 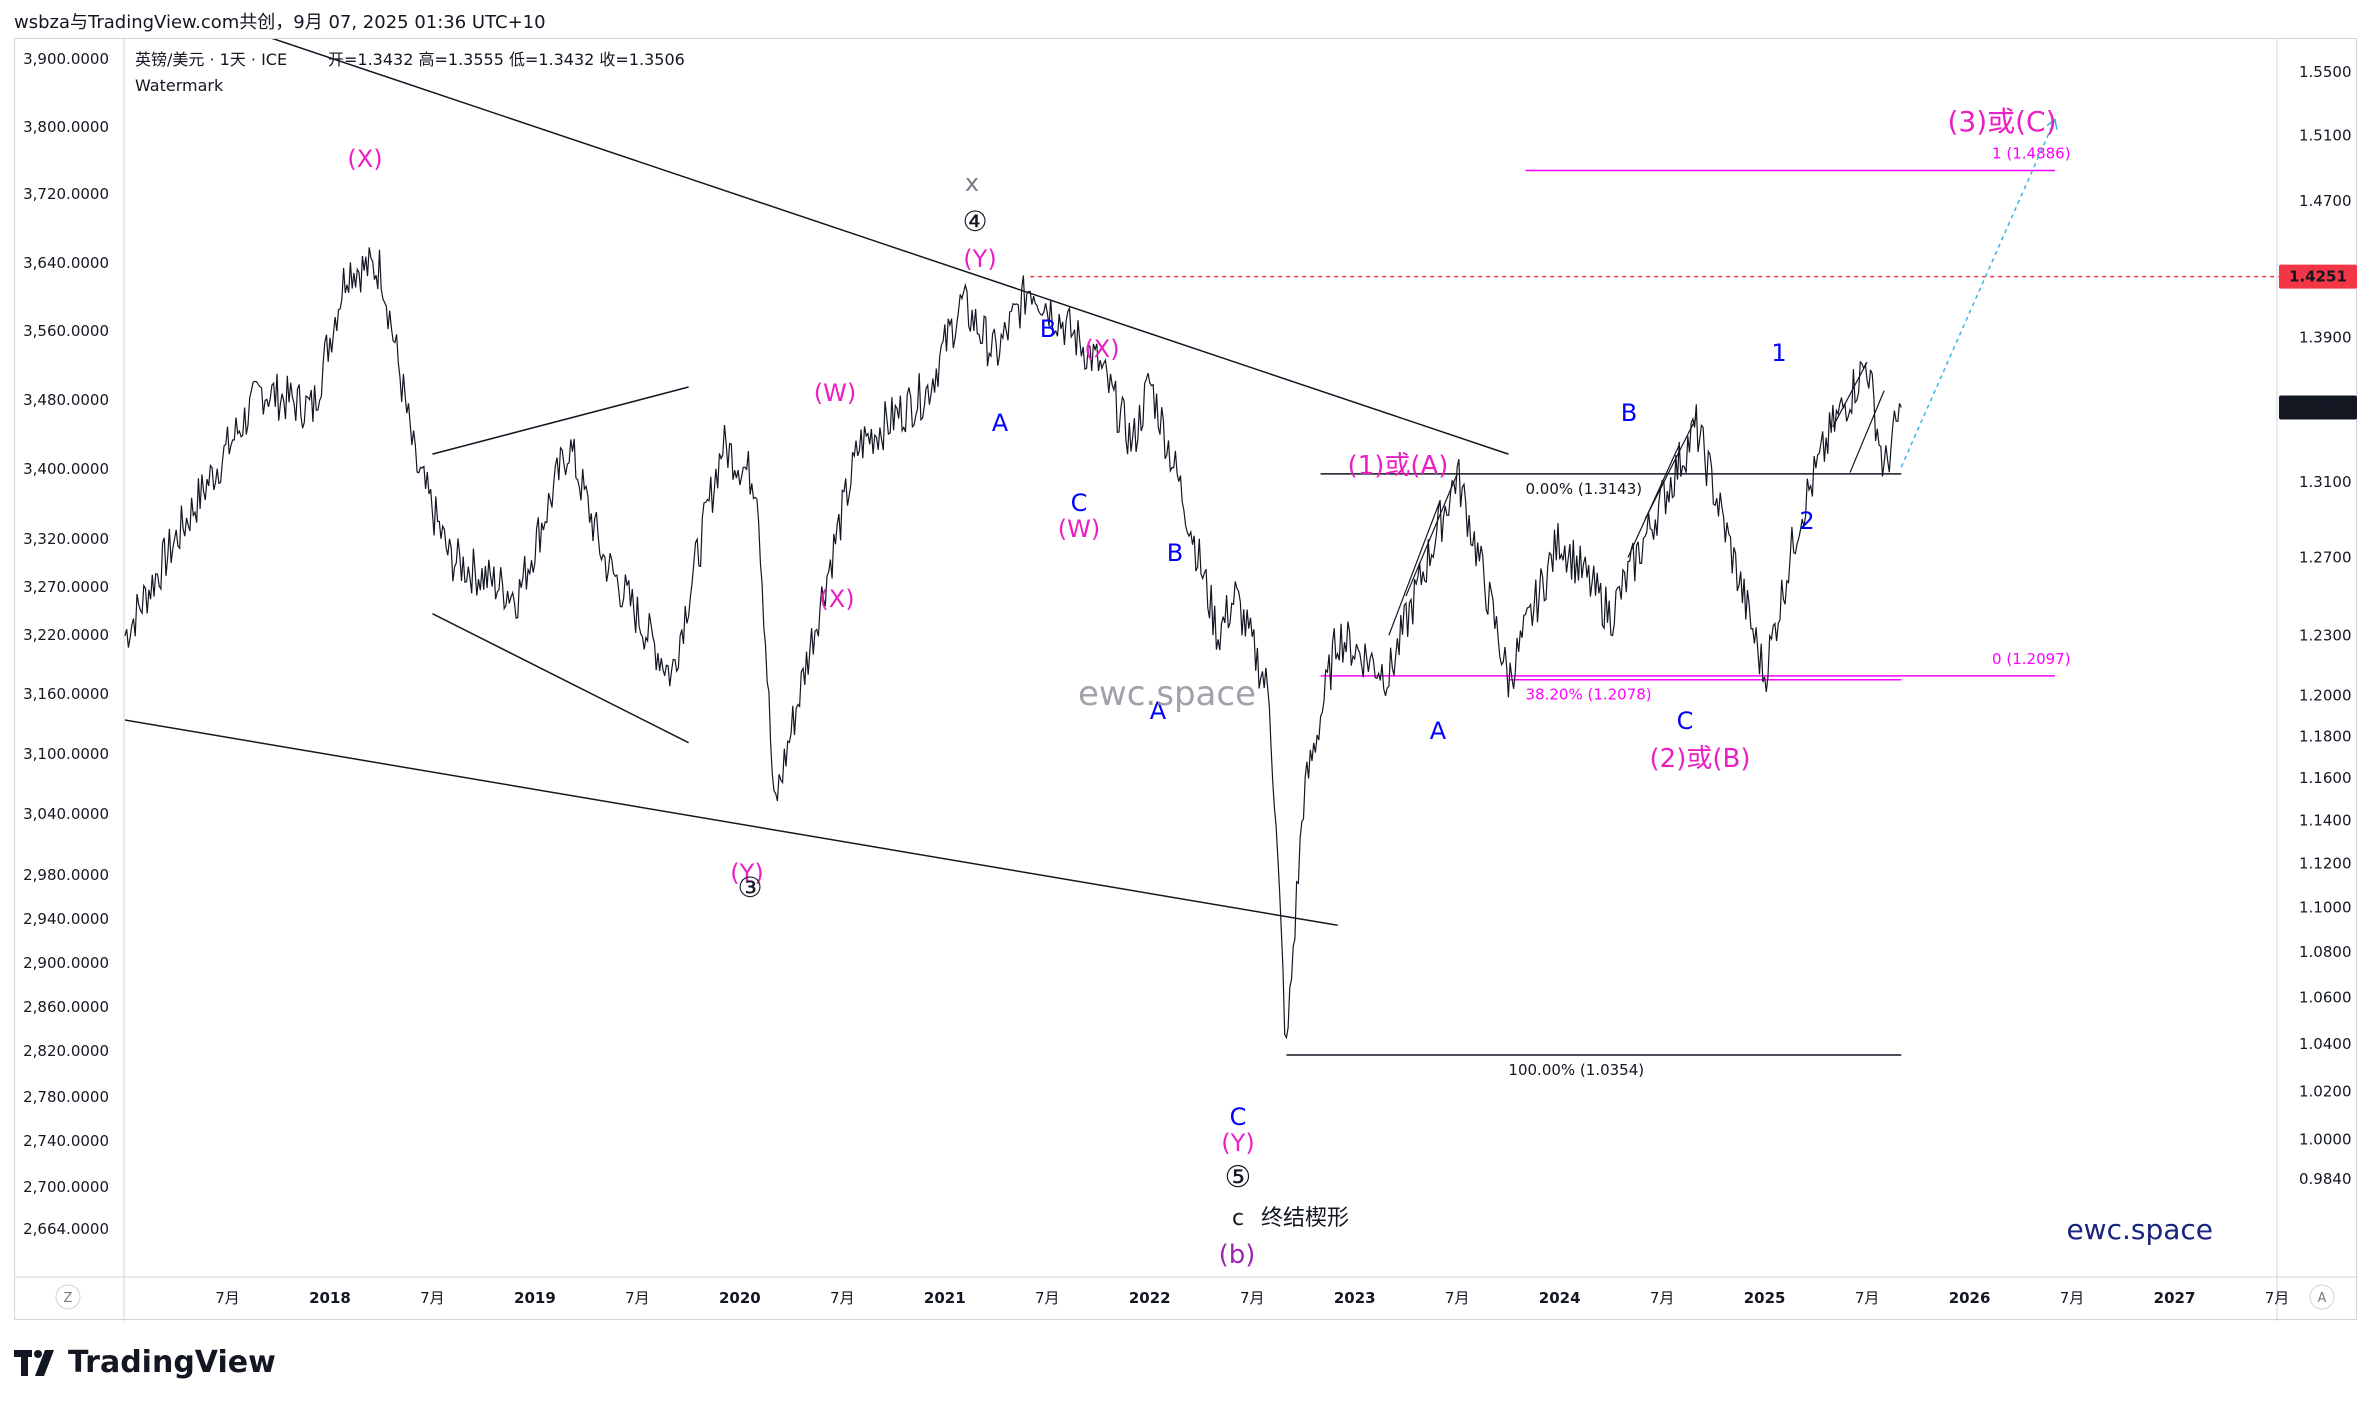 What do you see at coordinates (1589, 695) in the screenshot?
I see `level-label: 38.20% (1.2078)` at bounding box center [1589, 695].